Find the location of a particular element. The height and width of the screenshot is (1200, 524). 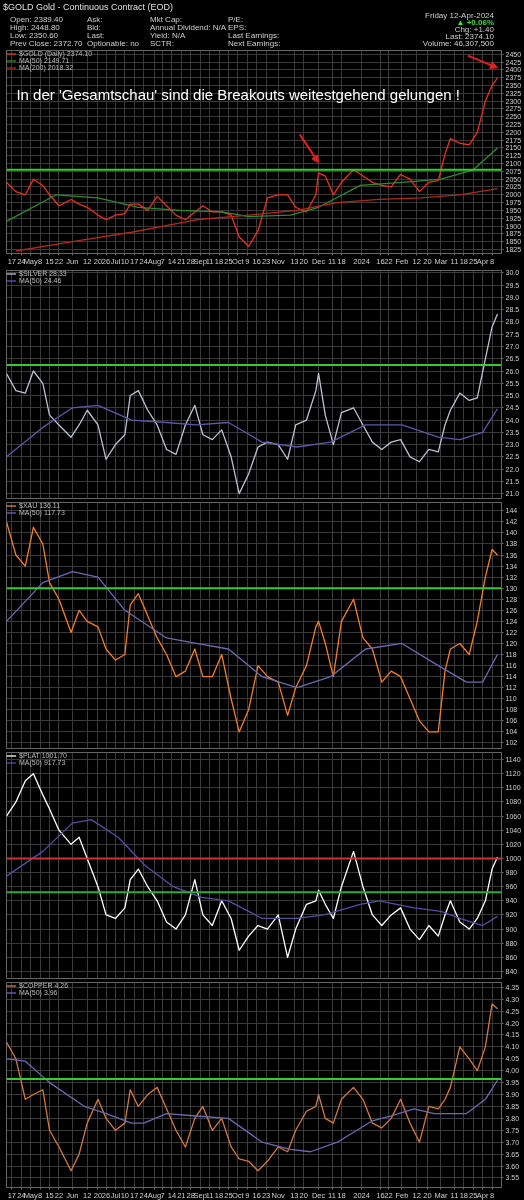

chart-title: $GOLD Gold - Continuous Contract (EOD) is located at coordinates (88, 7).